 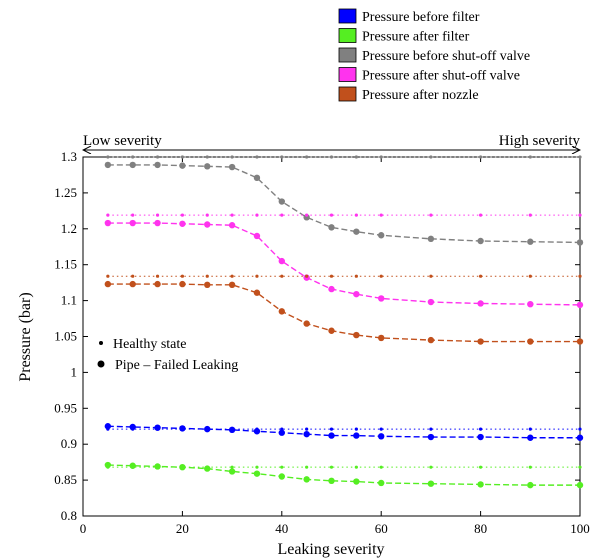 I want to click on y-tick-label: 0.95, so click(x=65, y=407).